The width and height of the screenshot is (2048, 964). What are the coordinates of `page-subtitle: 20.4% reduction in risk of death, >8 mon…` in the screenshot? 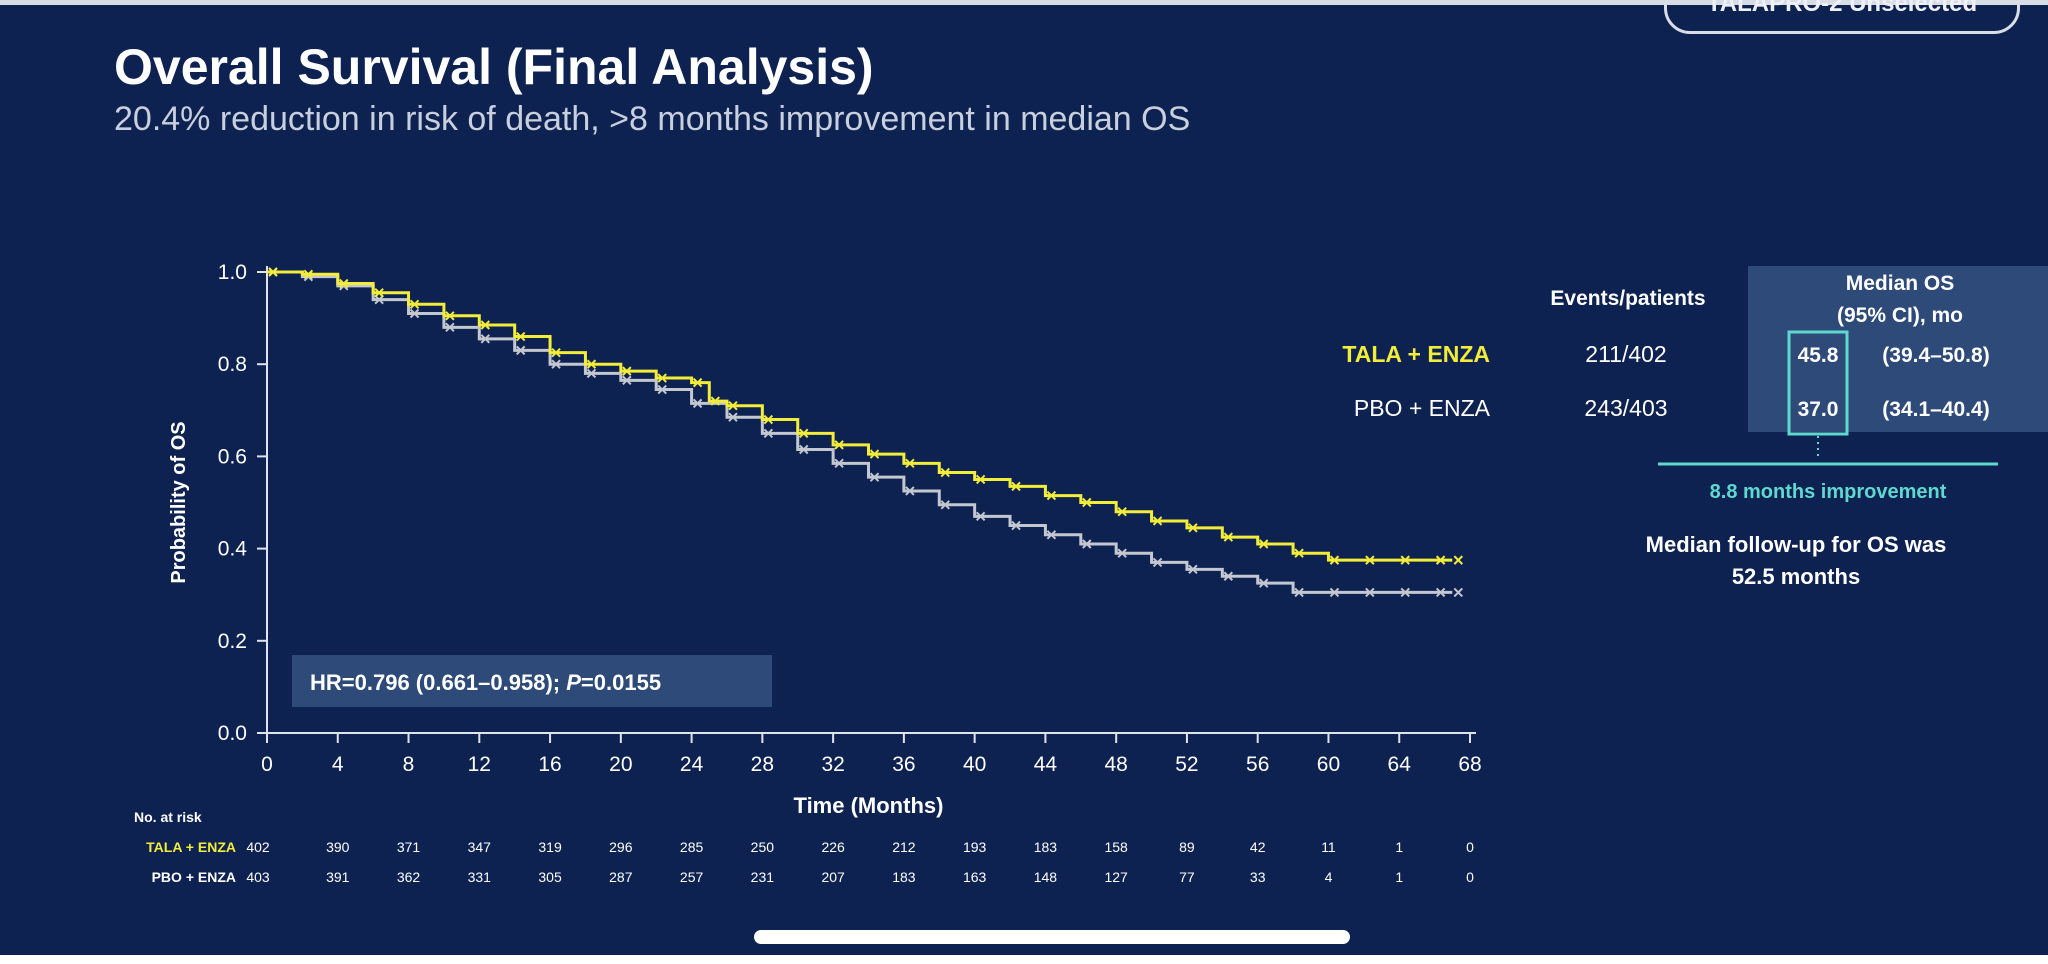 It's located at (652, 119).